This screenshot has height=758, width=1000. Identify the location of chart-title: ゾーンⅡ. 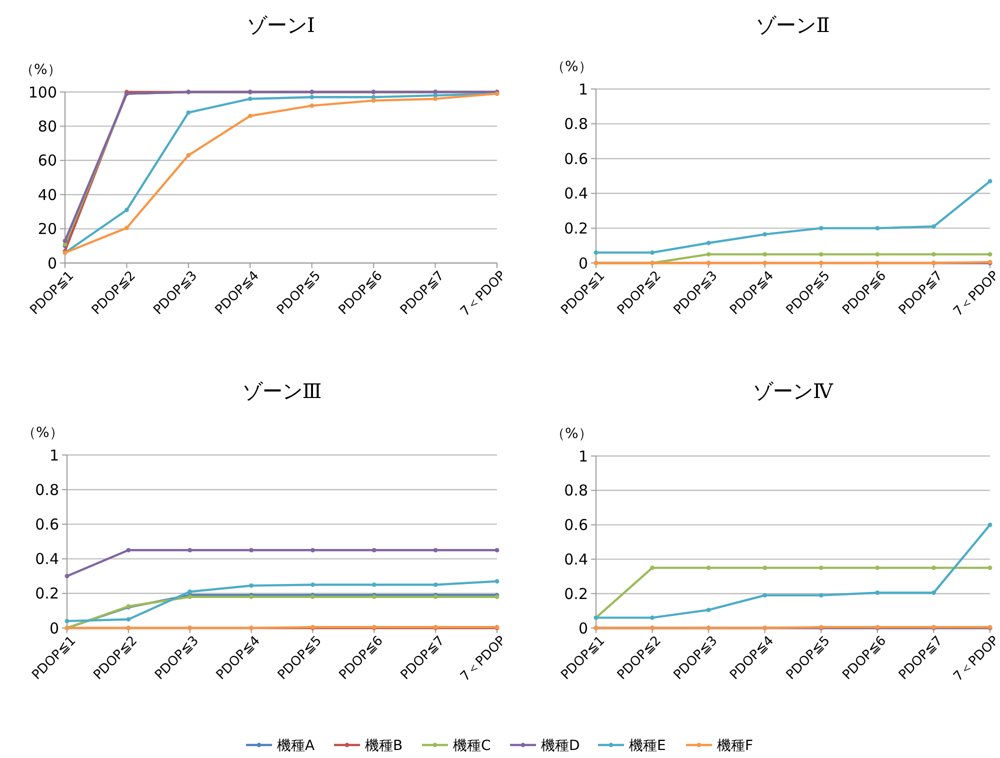
(793, 26).